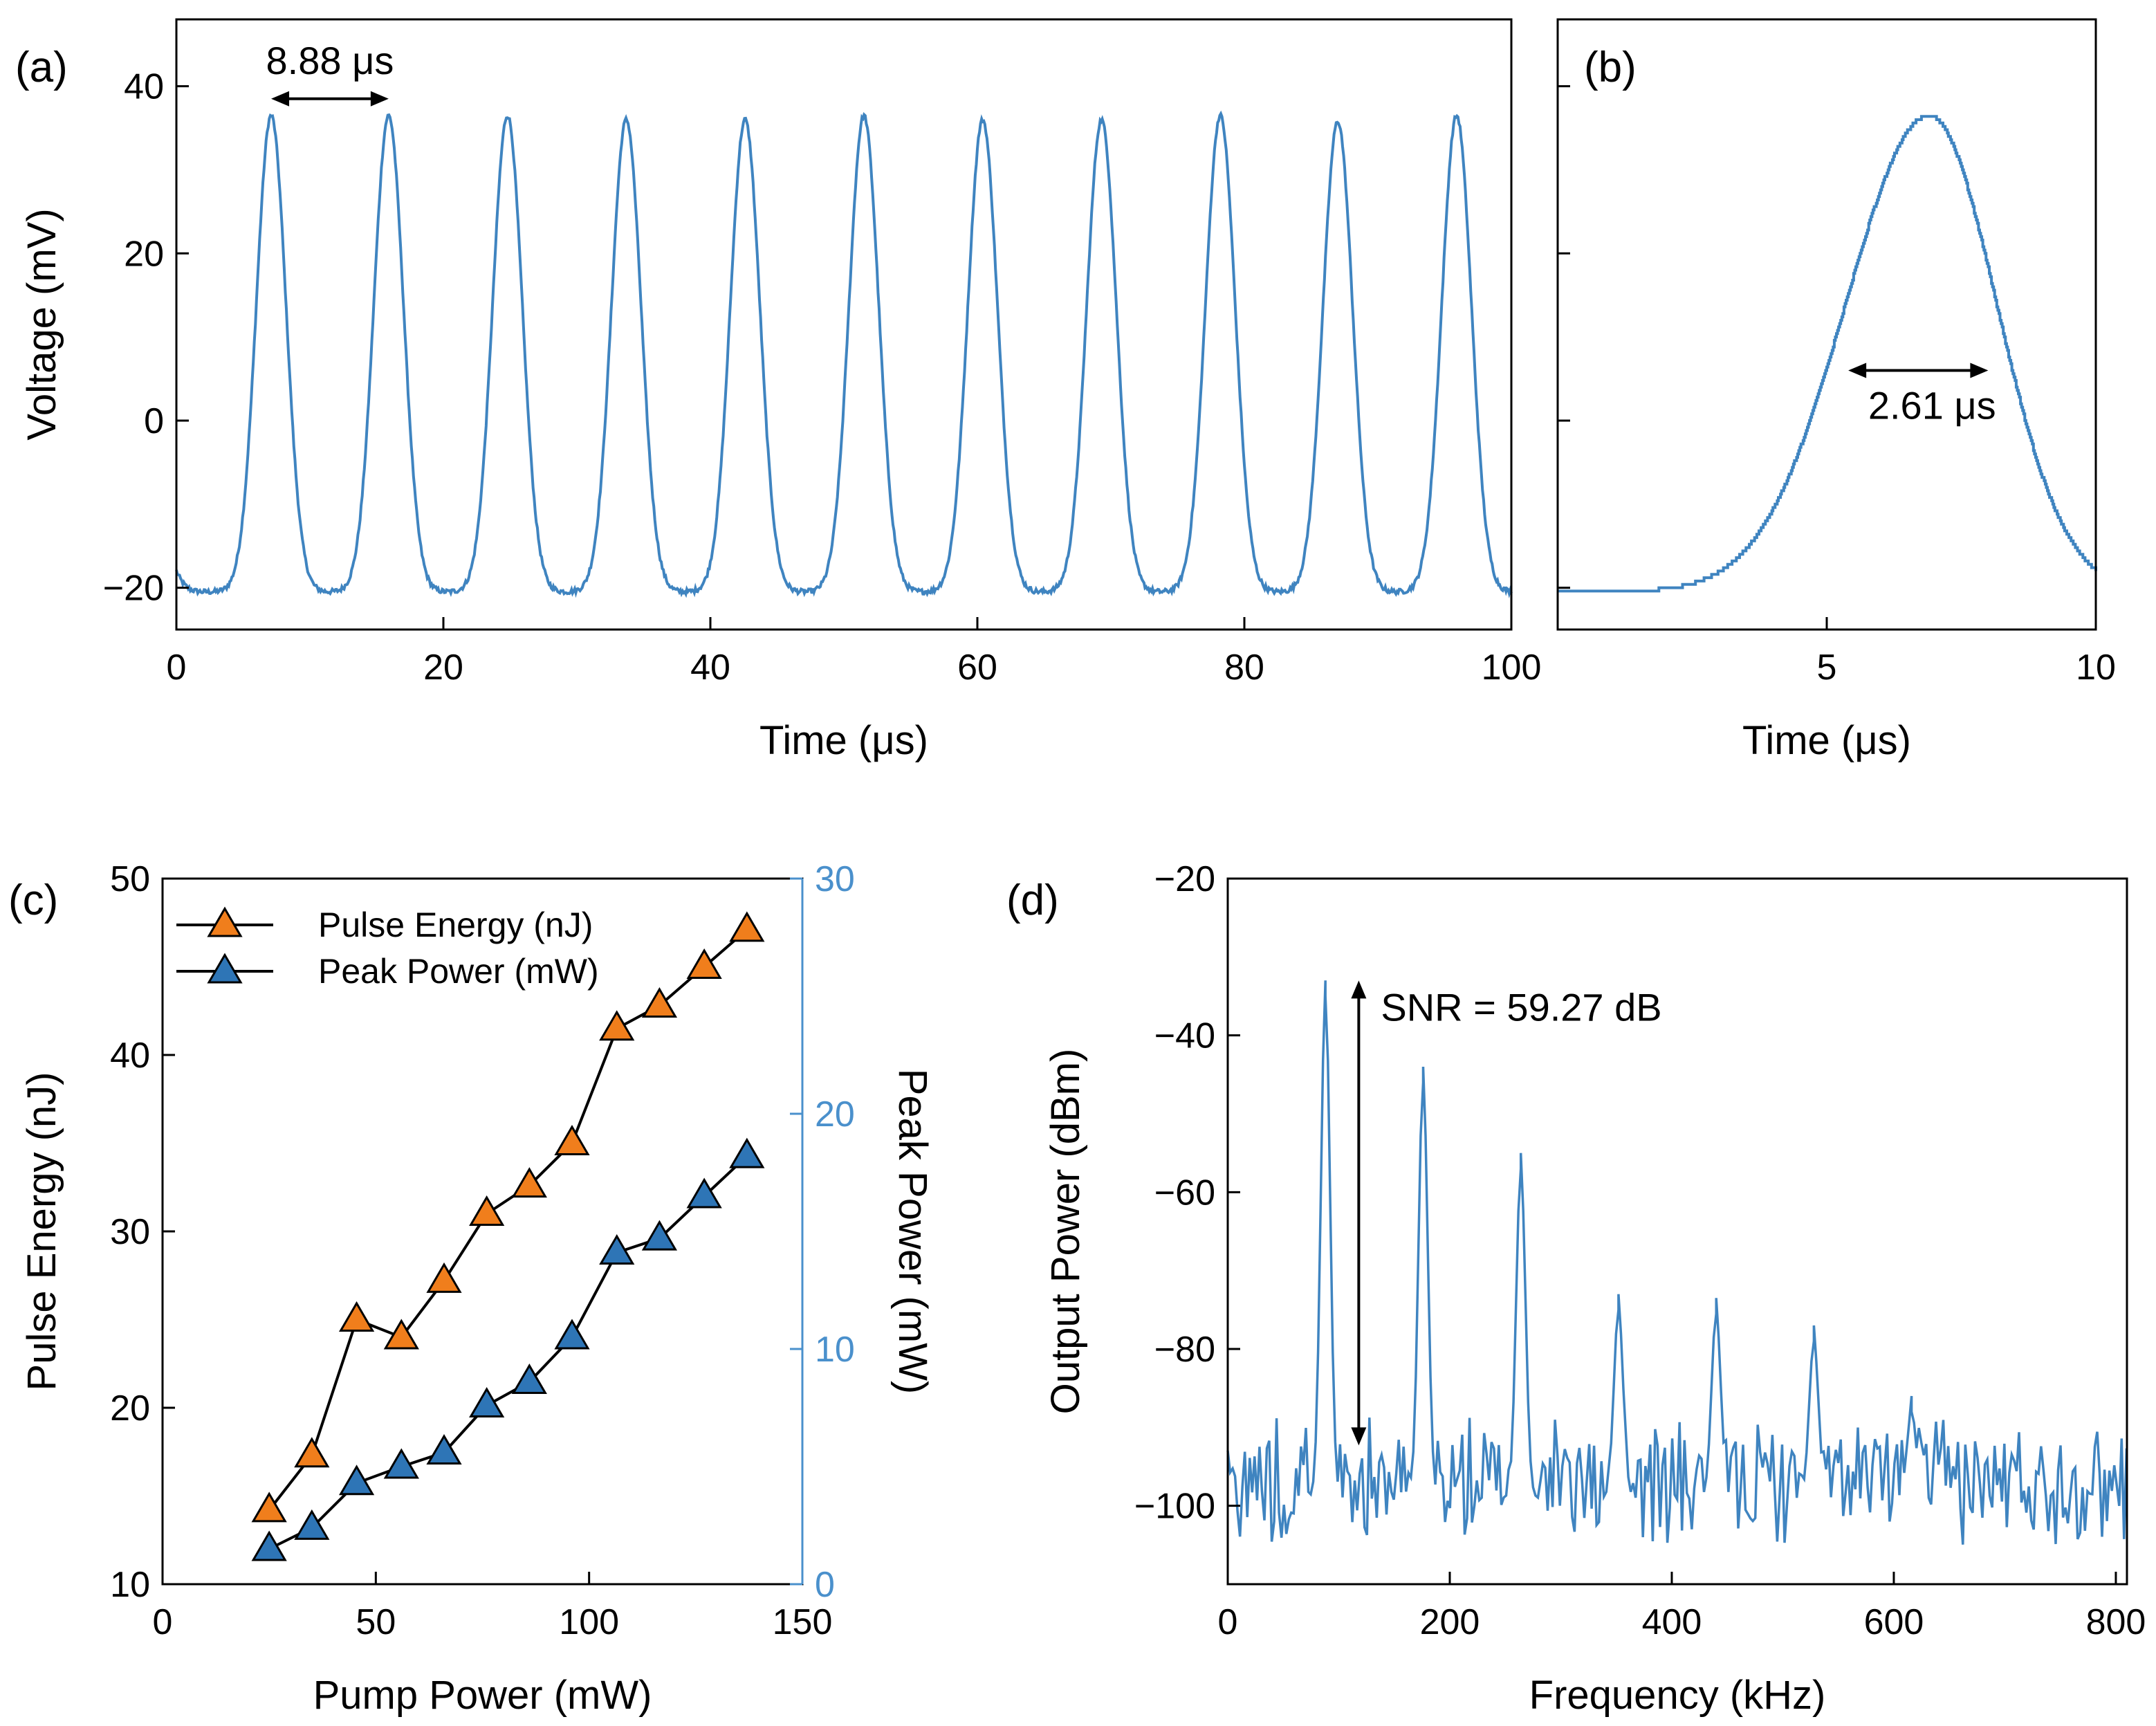 The width and height of the screenshot is (2156, 1726). Describe the element at coordinates (977, 668) in the screenshot. I see `x-tick-label: 60` at that location.